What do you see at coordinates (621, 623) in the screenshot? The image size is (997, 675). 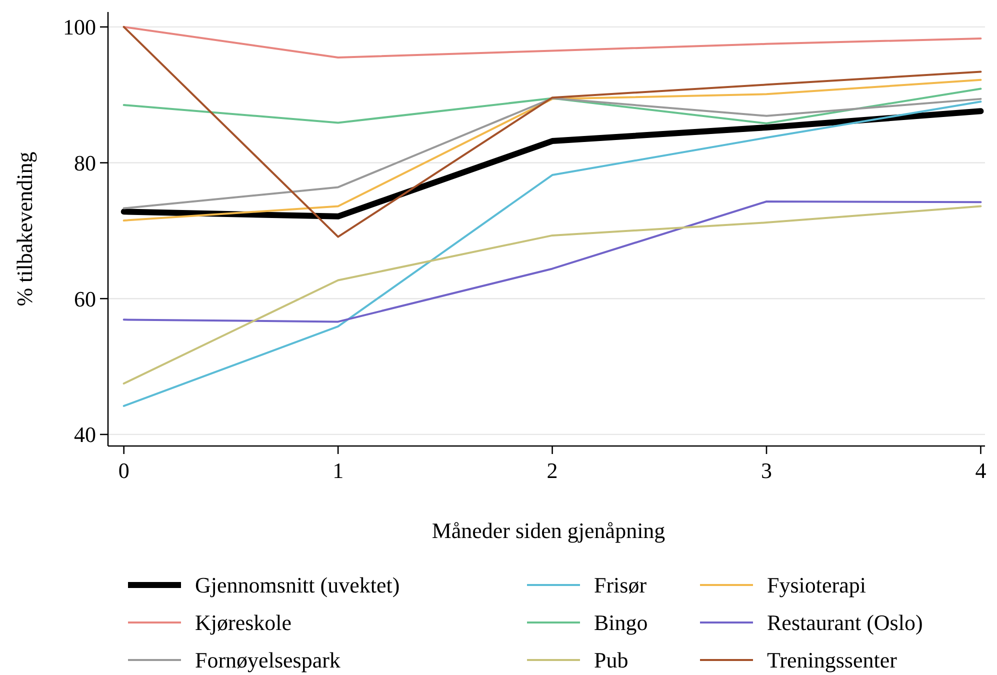 I see `legend-label: Bingo` at bounding box center [621, 623].